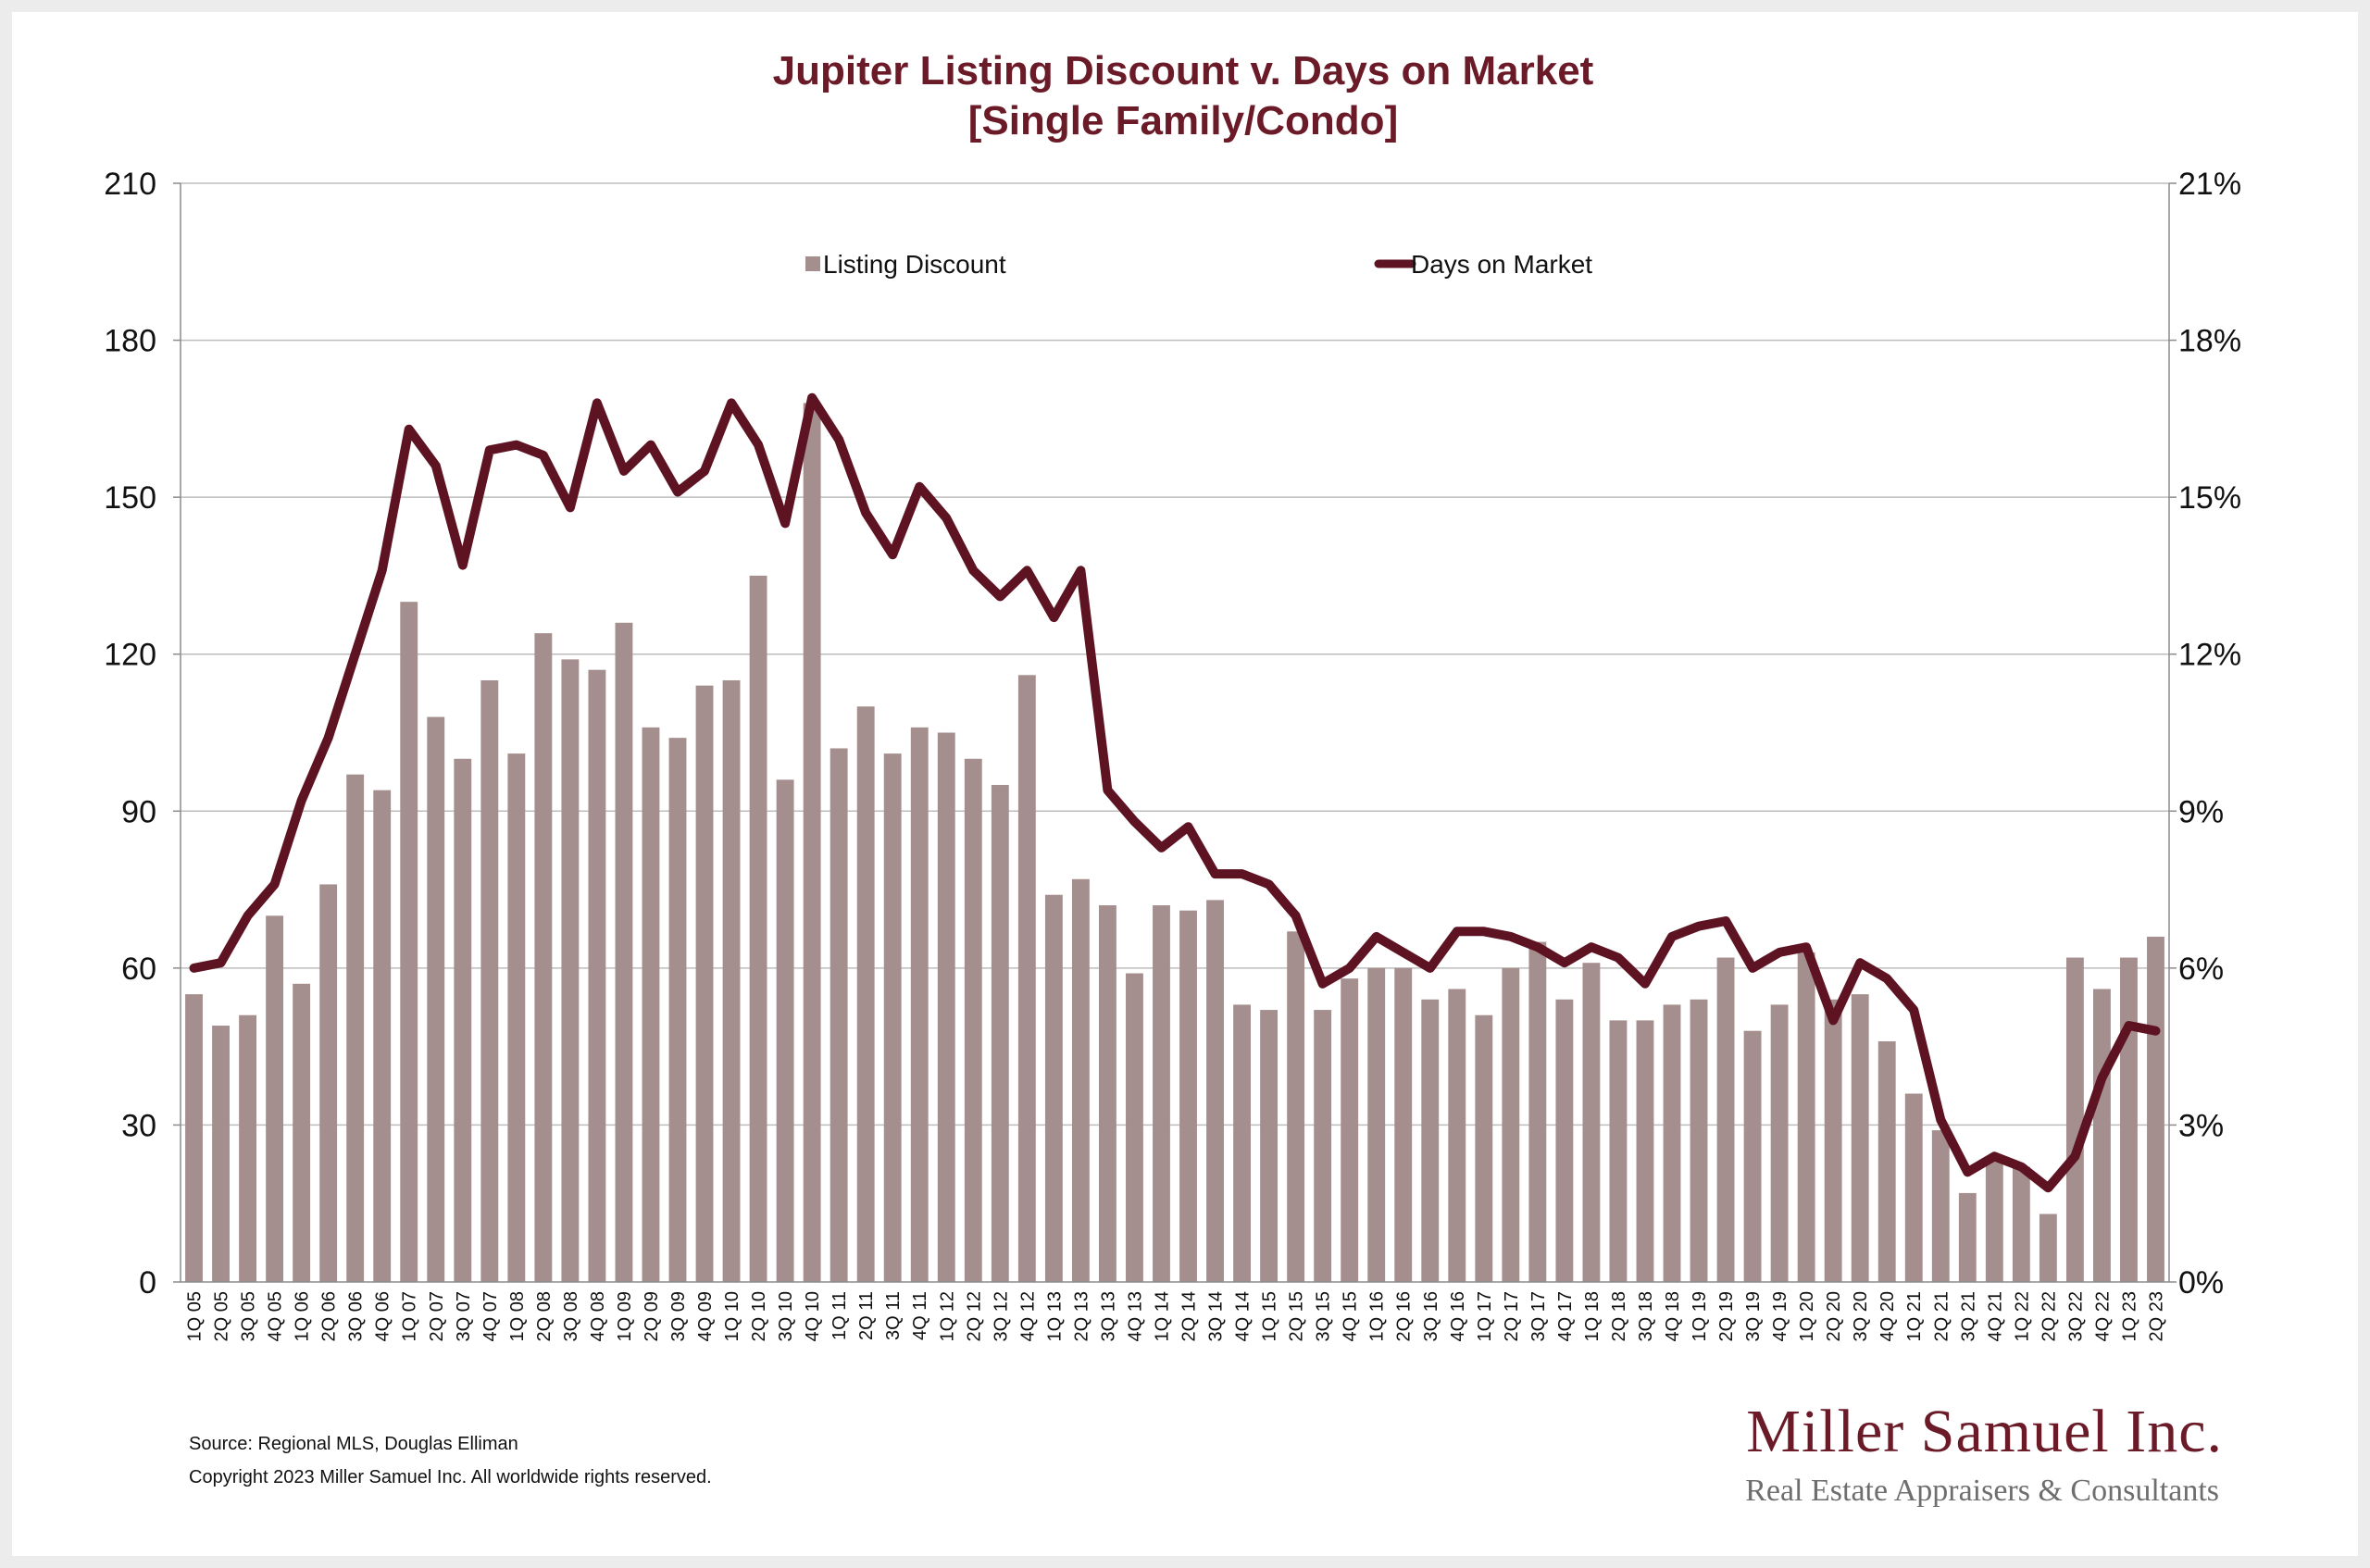 The image size is (2370, 1568). I want to click on legend-days-on-market: Days on Market, so click(1501, 264).